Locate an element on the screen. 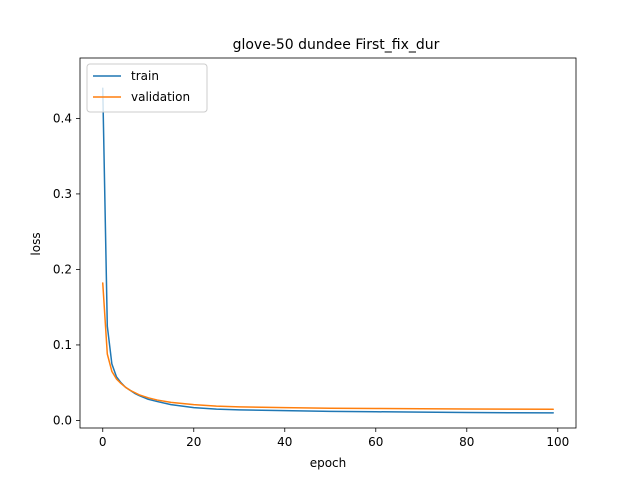  y-tick-label: 0.1 is located at coordinates (62, 345).